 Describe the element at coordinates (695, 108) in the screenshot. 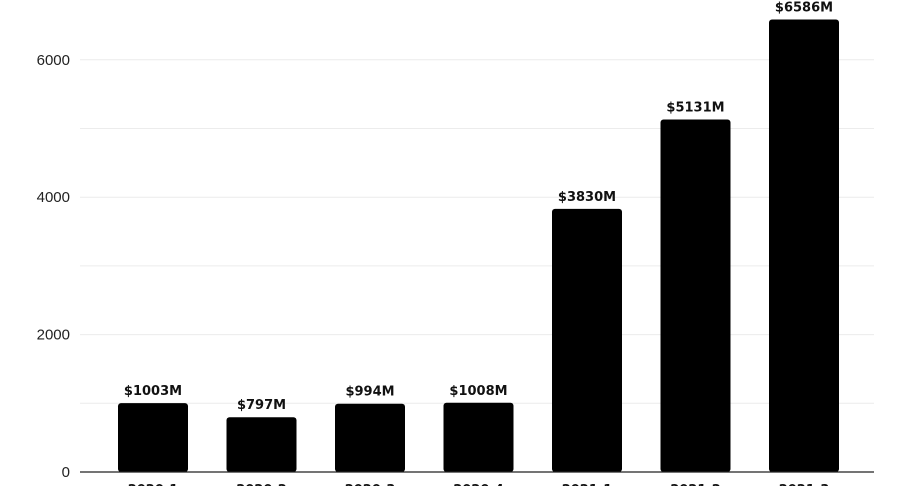

I see `bar-value-label: $5131M` at that location.